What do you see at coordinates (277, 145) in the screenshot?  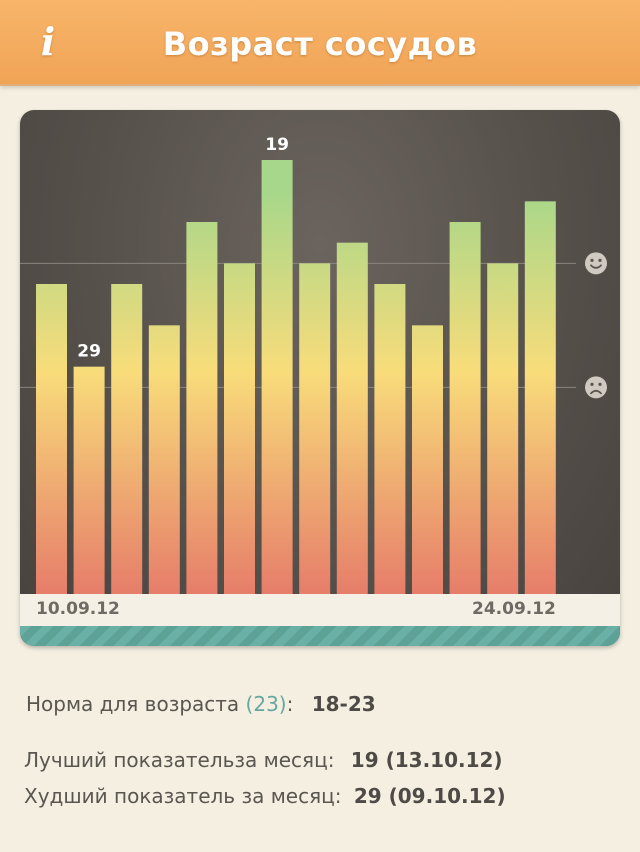 I see `bar-value-label: 19` at bounding box center [277, 145].